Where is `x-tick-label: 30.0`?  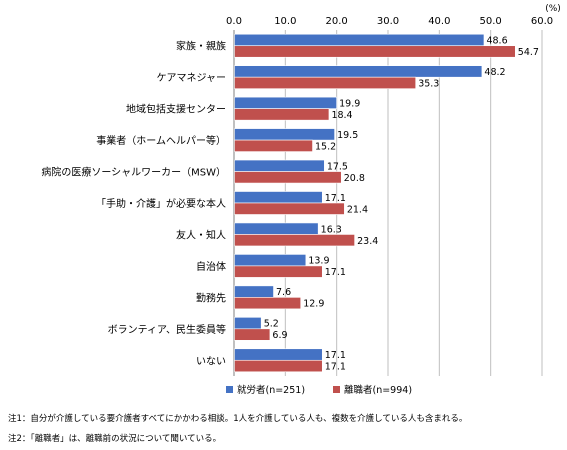 x-tick-label: 30.0 is located at coordinates (388, 21).